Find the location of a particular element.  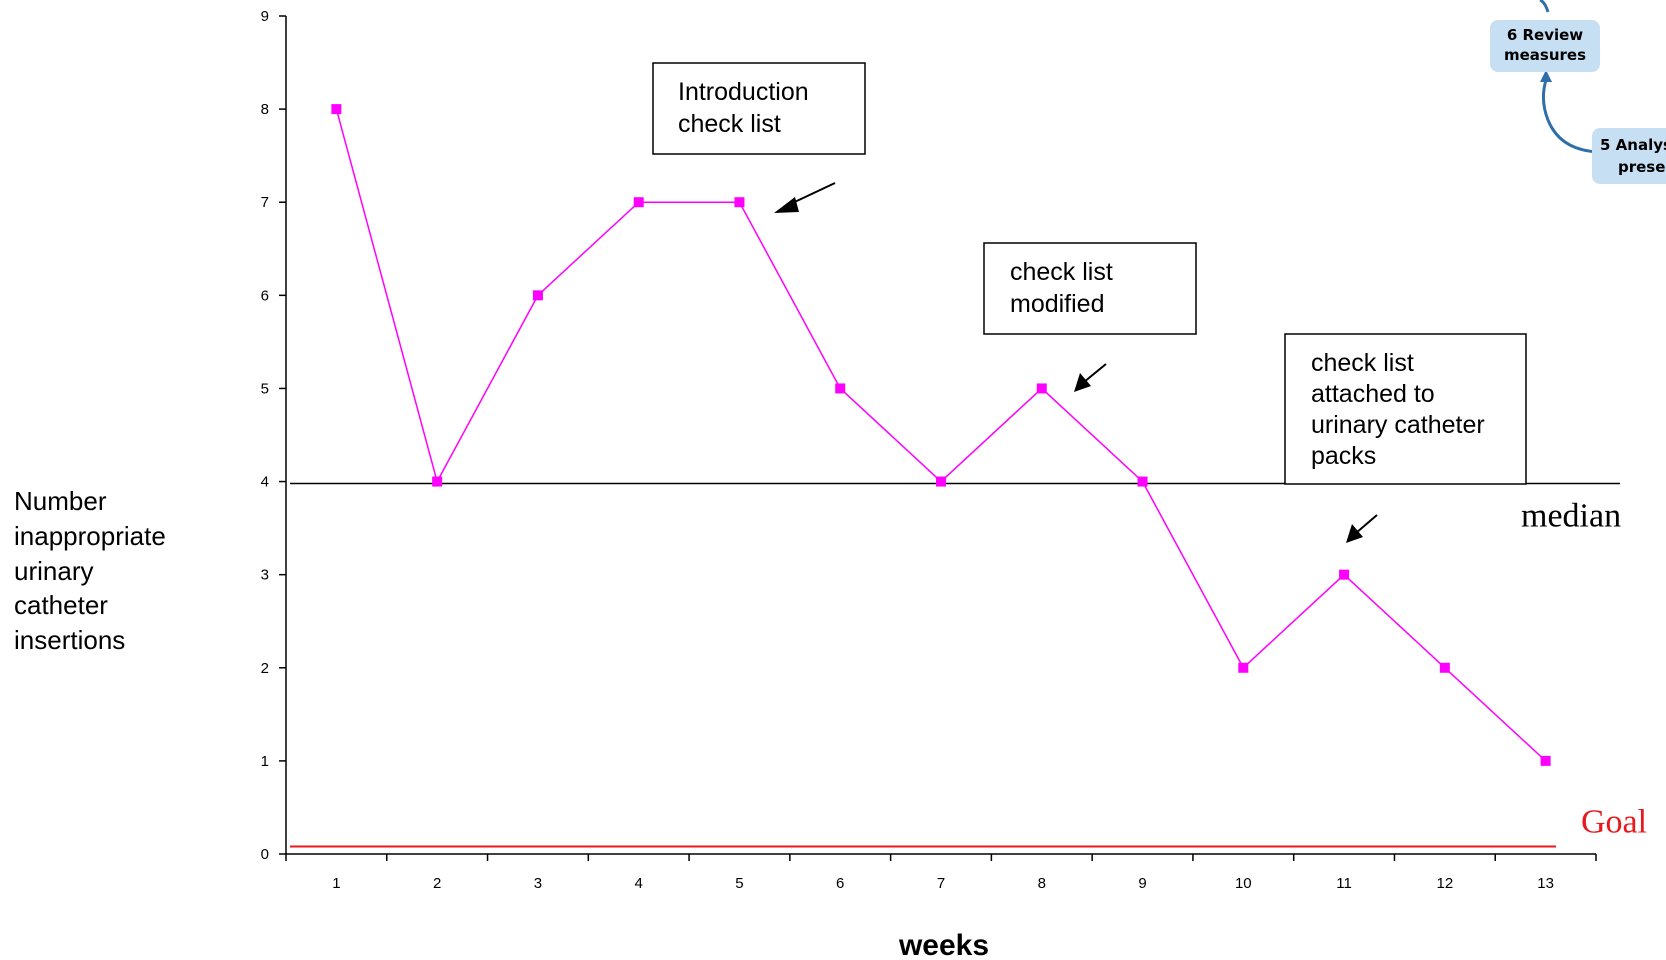

y-tick-label: 4 is located at coordinates (265, 482).